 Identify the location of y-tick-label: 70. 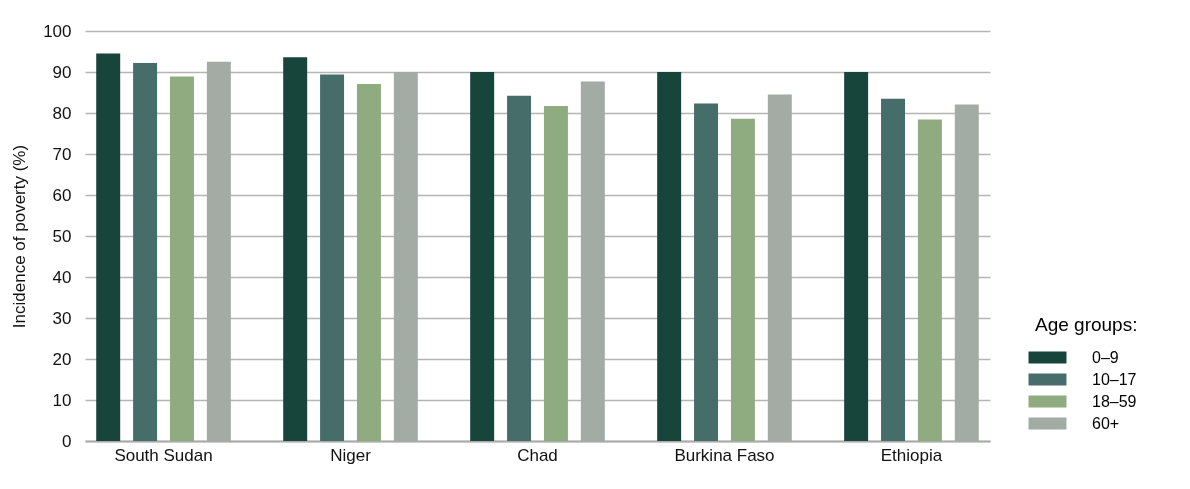
(62, 154).